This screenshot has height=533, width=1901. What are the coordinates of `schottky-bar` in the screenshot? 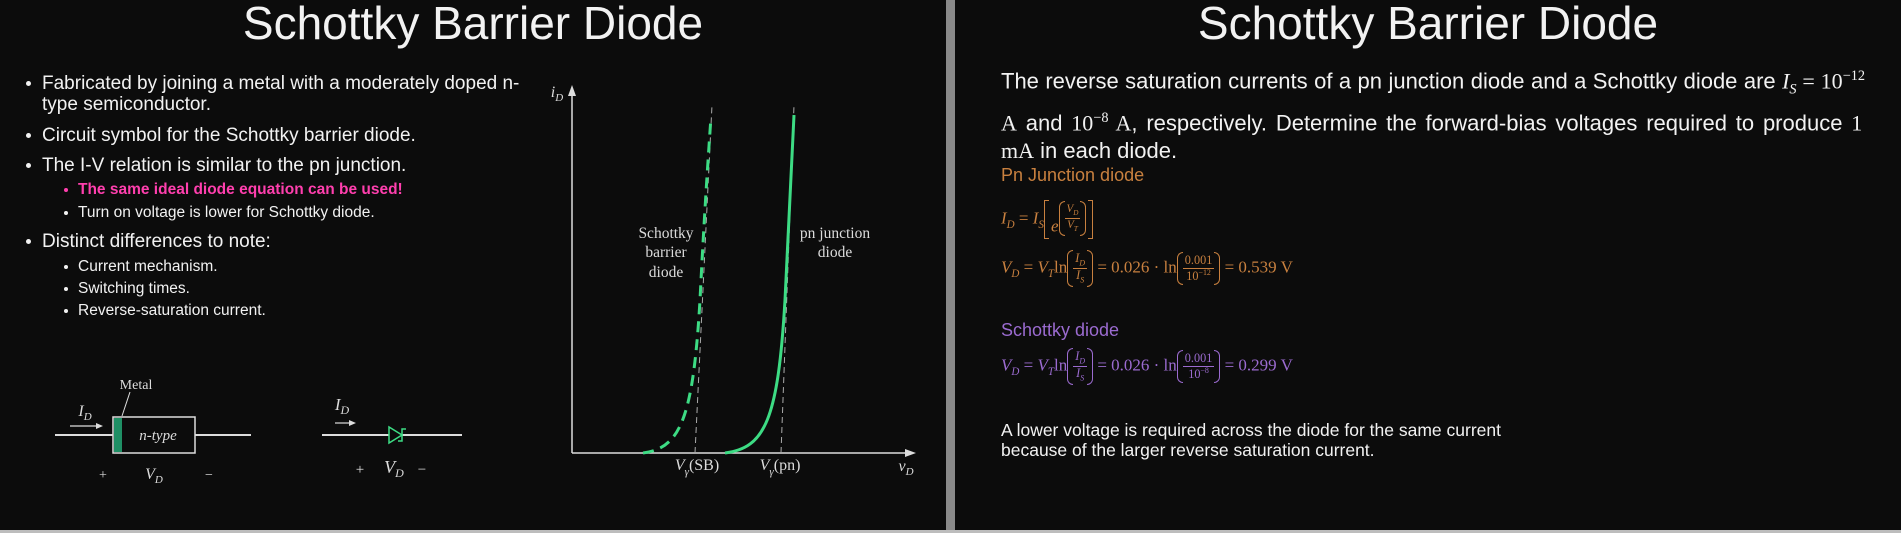 It's located at (402, 435).